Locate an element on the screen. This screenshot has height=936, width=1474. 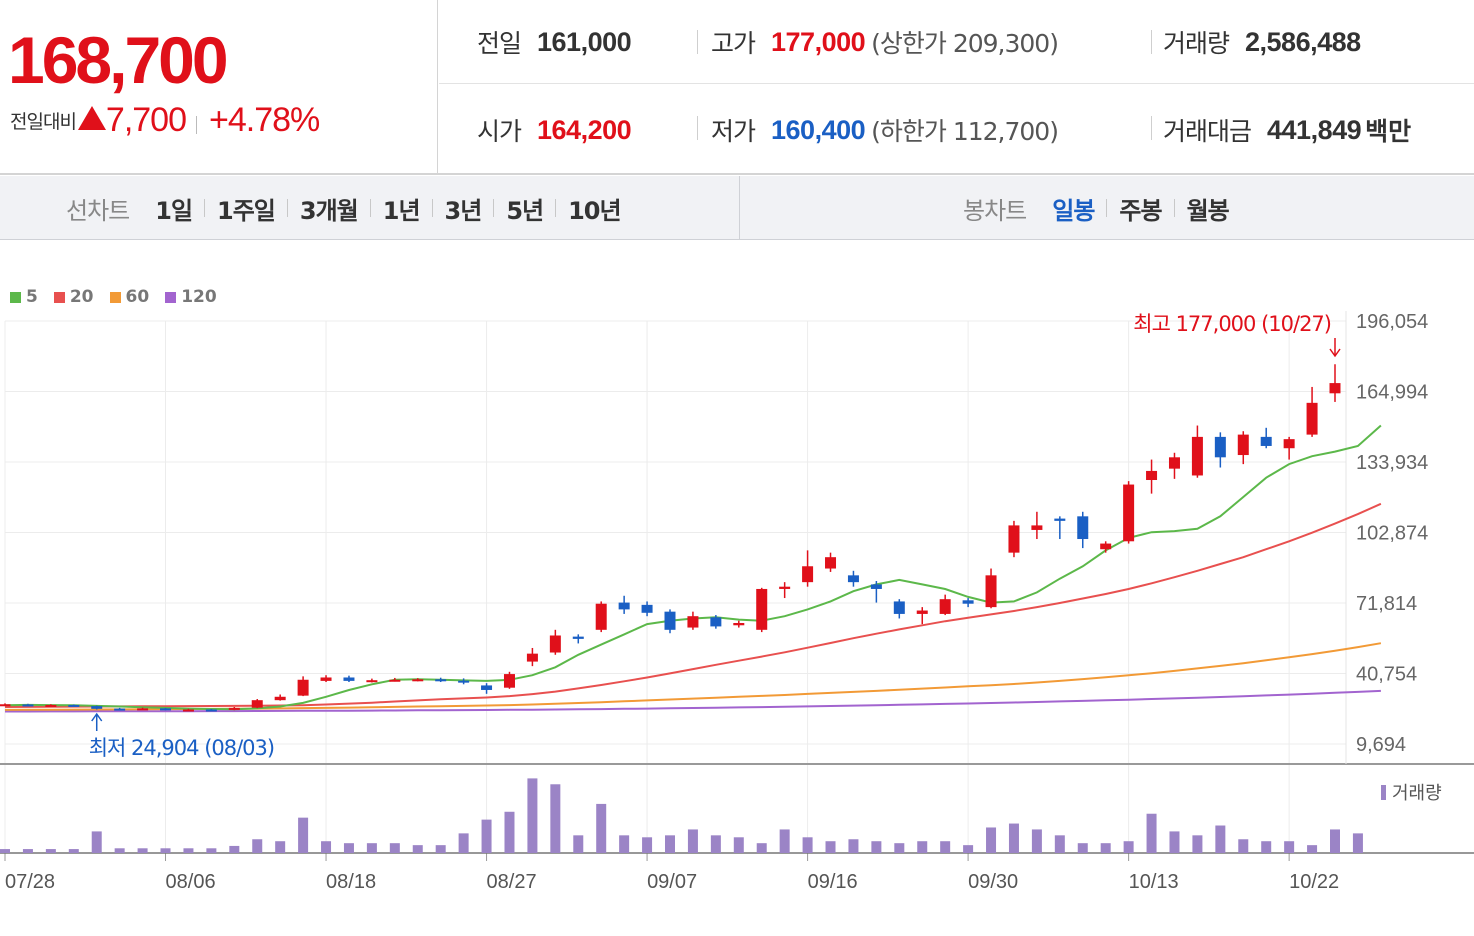
stat-prev-close: 전일 161,000 is located at coordinates (554, 42).